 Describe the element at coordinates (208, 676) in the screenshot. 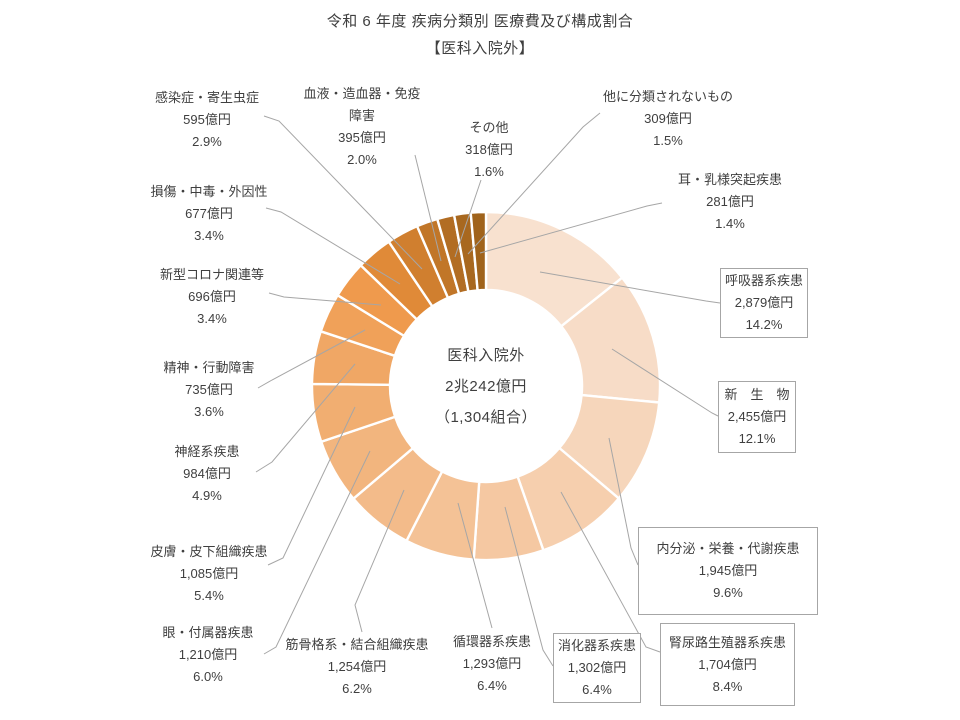

I see `slice-label-percent: 6.0%` at that location.